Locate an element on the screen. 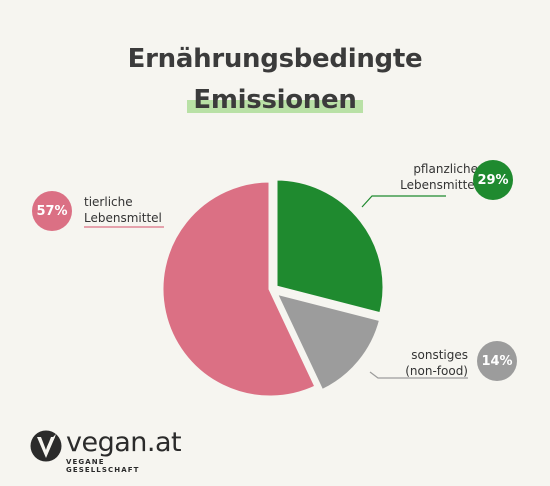 This screenshot has height=486, width=550. value-badge-tierliche: 57% is located at coordinates (52, 211).